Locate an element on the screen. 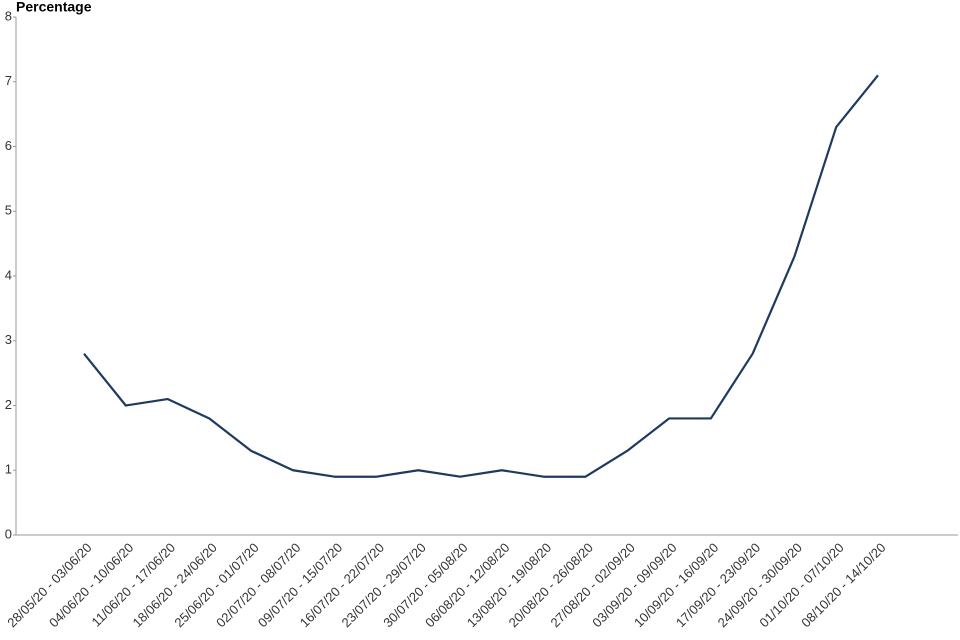  y-tick-label: 7 is located at coordinates (8, 80).